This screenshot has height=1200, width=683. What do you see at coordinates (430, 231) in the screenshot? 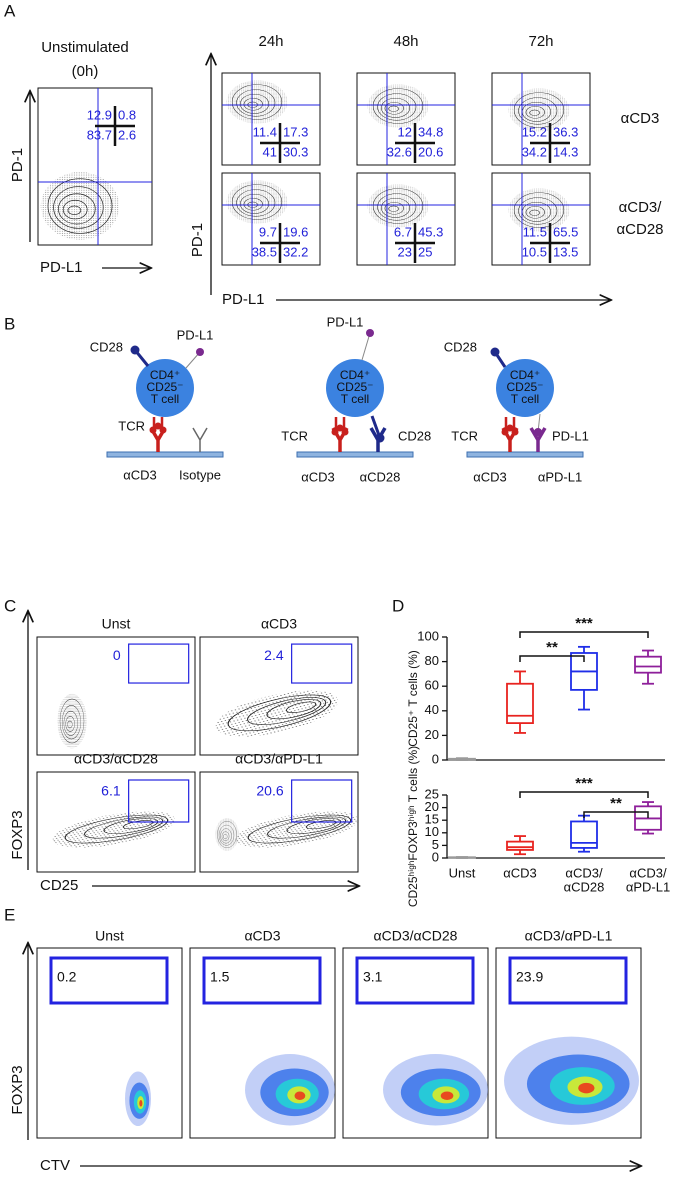
I see `quadrant-value: 45.3` at bounding box center [430, 231].